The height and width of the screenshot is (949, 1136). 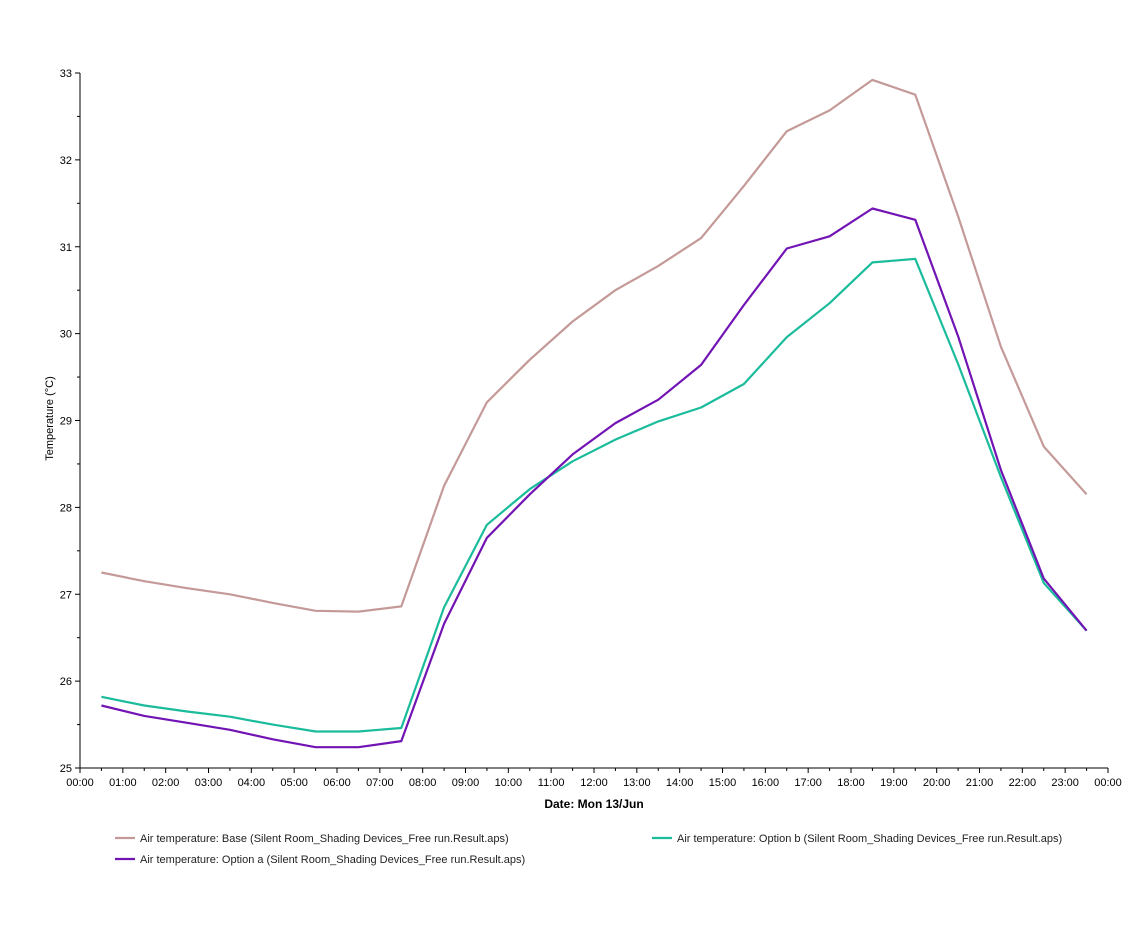 What do you see at coordinates (637, 783) in the screenshot?
I see `x-tick-label: 13:00` at bounding box center [637, 783].